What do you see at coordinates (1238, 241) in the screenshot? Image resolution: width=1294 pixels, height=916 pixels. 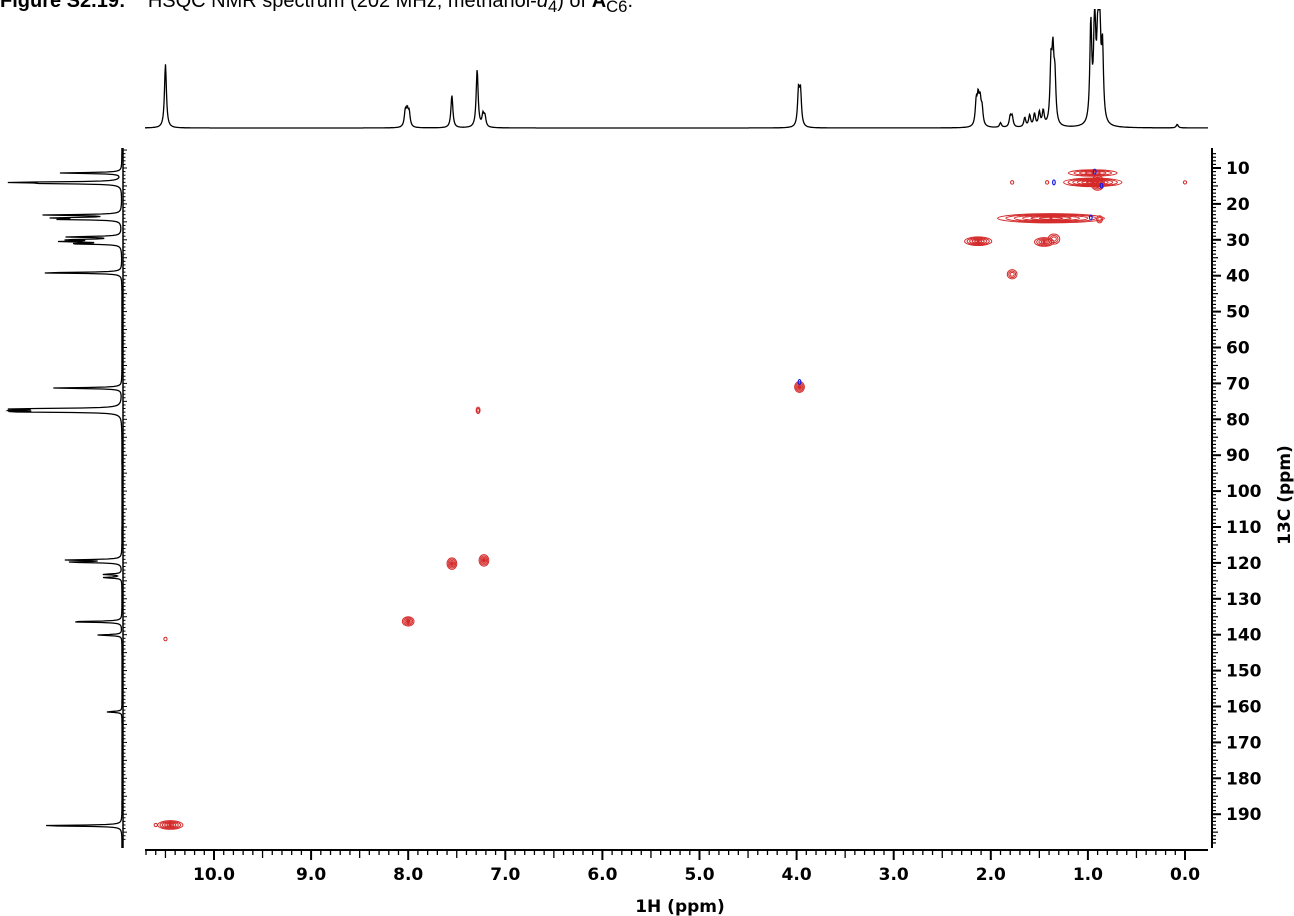 I see `y-tick-label: 30` at bounding box center [1238, 241].